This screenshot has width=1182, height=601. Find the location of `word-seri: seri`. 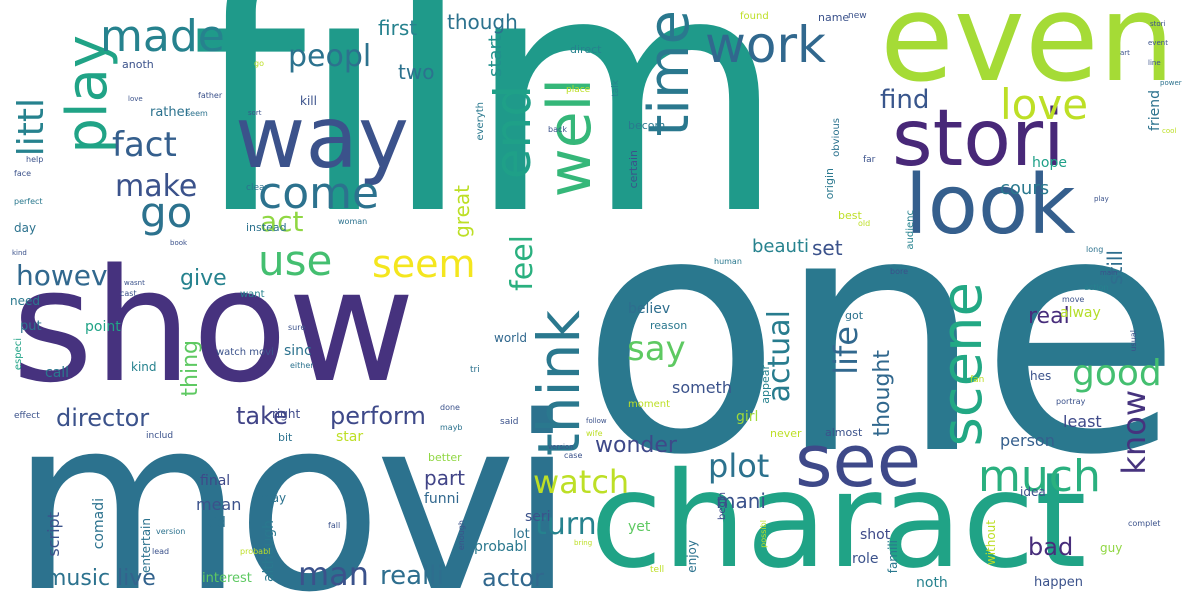

word-seri: seri is located at coordinates (538, 517).